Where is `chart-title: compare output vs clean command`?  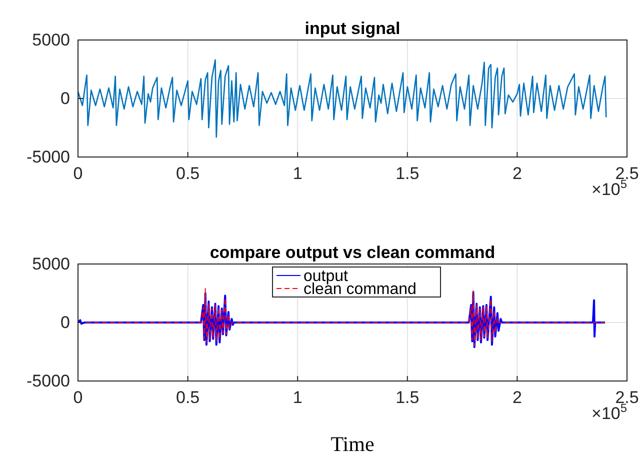
chart-title: compare output vs clean command is located at coordinates (353, 252).